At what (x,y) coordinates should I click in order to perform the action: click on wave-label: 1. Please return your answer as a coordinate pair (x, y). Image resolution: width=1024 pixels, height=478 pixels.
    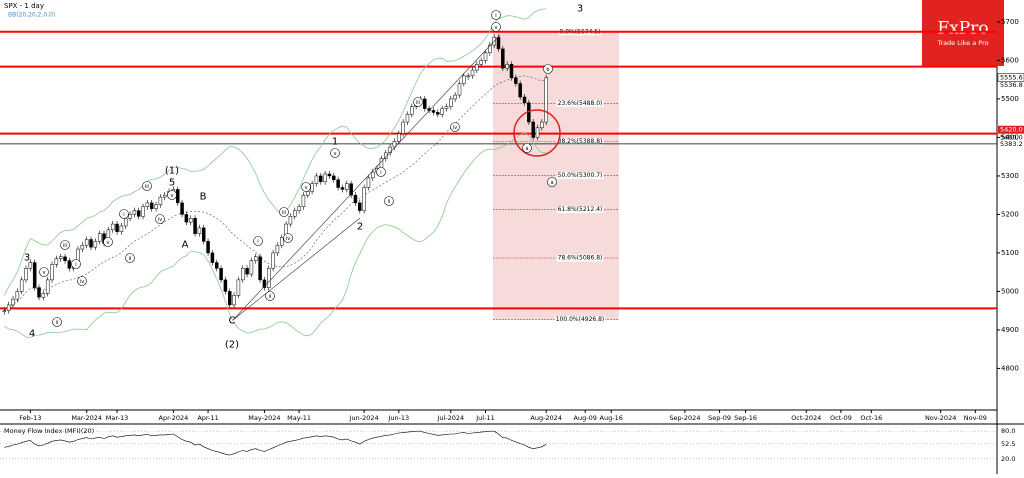
    Looking at the image, I should click on (335, 142).